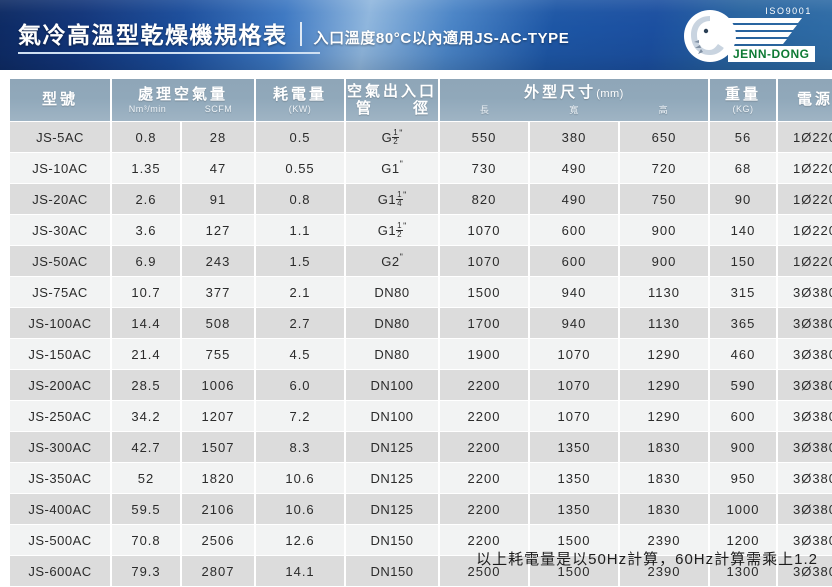 This screenshot has width=832, height=587. I want to click on cell-model: JS-50AC, so click(60, 261).